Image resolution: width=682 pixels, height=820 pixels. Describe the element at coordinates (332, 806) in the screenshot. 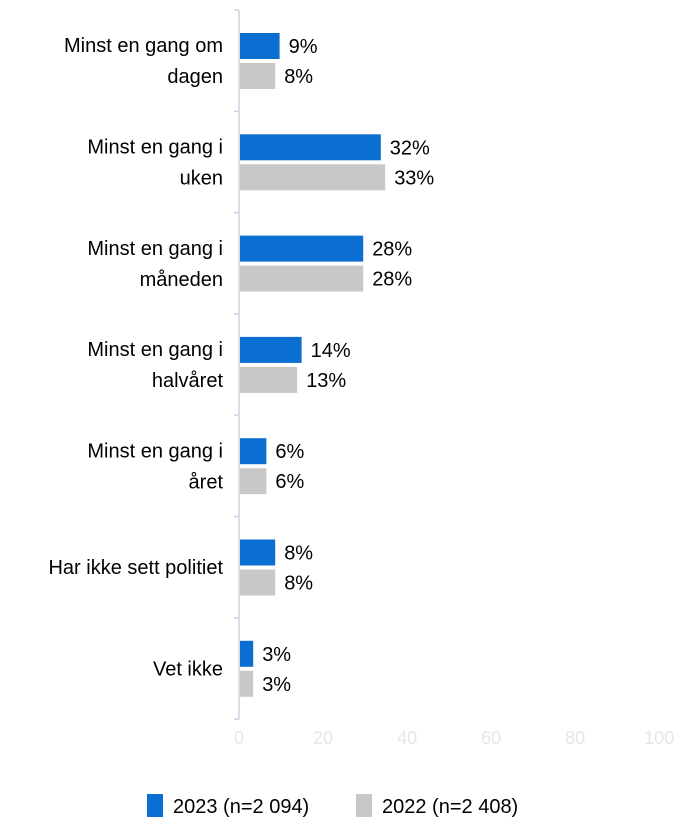

I see `legend: 2023 (n=2 094) 2022 (n=2 408)` at that location.